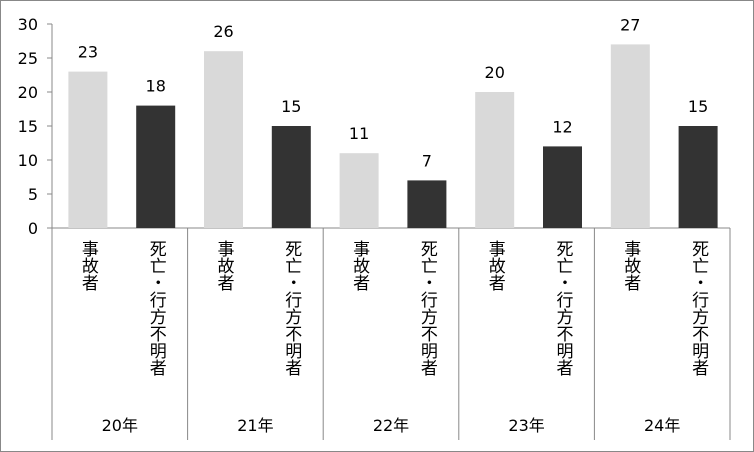  Describe the element at coordinates (359, 133) in the screenshot. I see `value-label: 11` at that location.